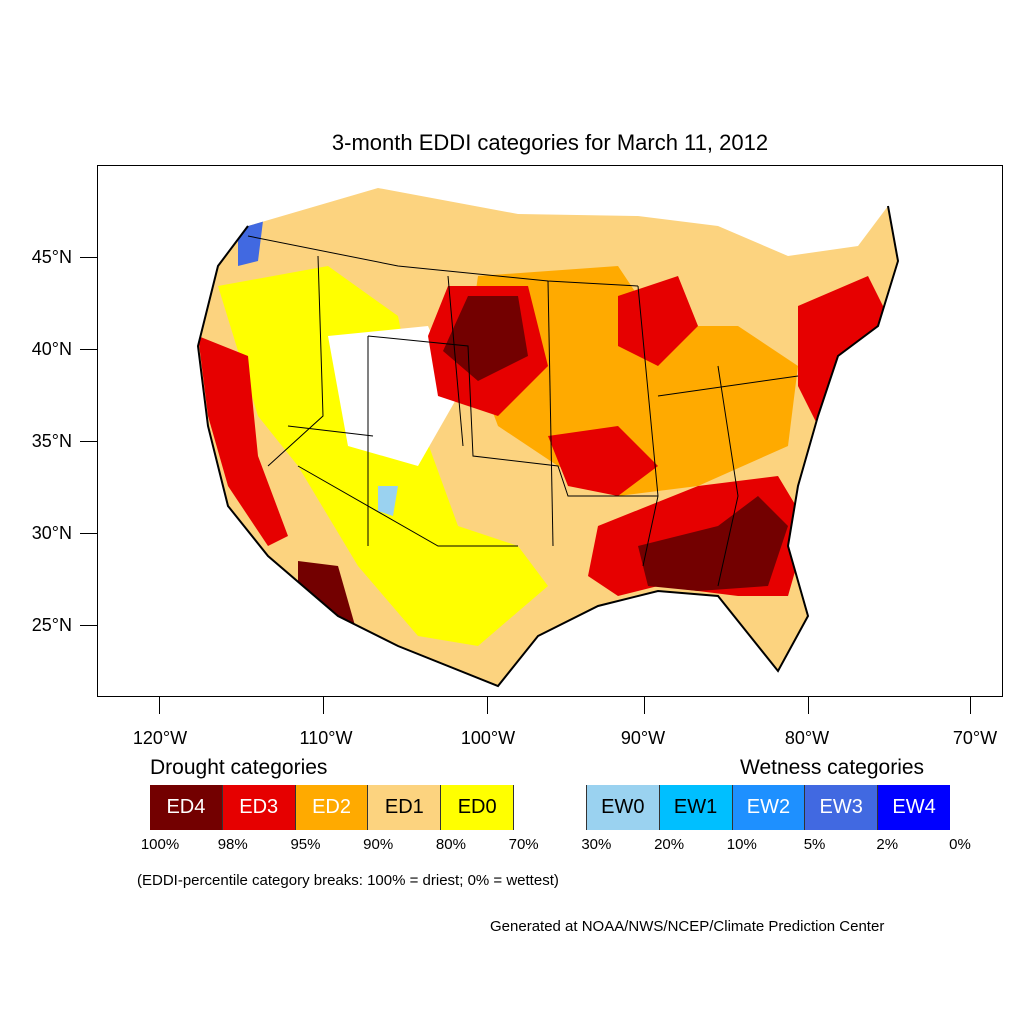  Describe the element at coordinates (914, 807) in the screenshot. I see `legend-swatch-ew4: EW4` at that location.